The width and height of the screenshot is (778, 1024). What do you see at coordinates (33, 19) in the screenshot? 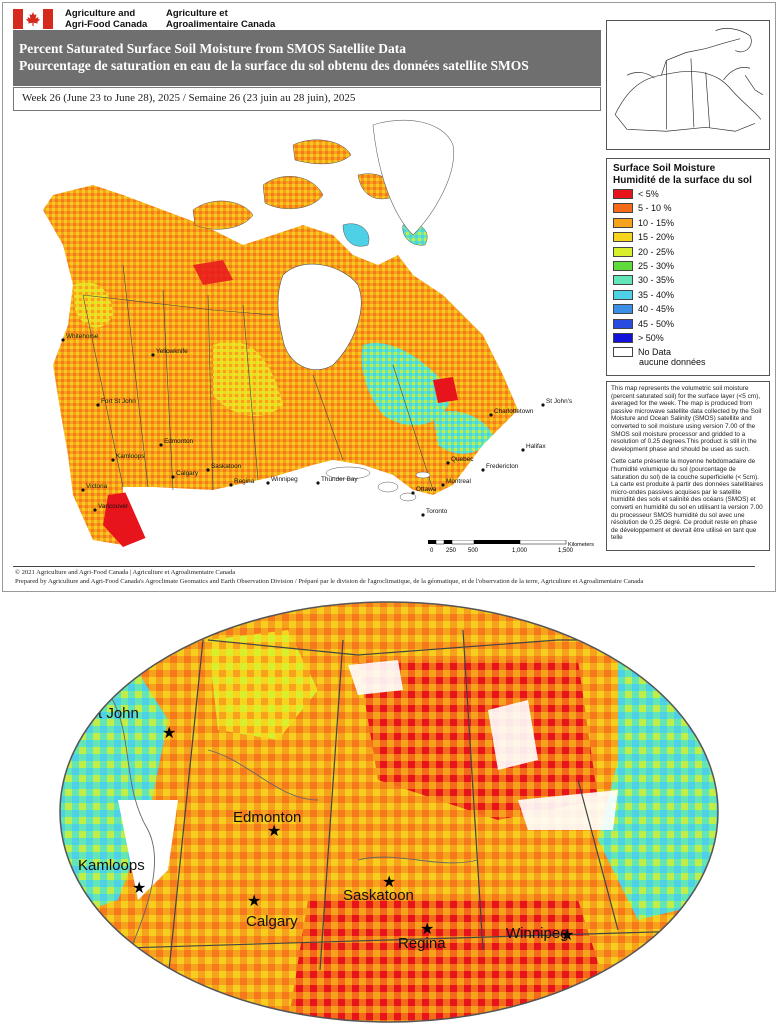
I see `canada-flag-icon` at bounding box center [33, 19].